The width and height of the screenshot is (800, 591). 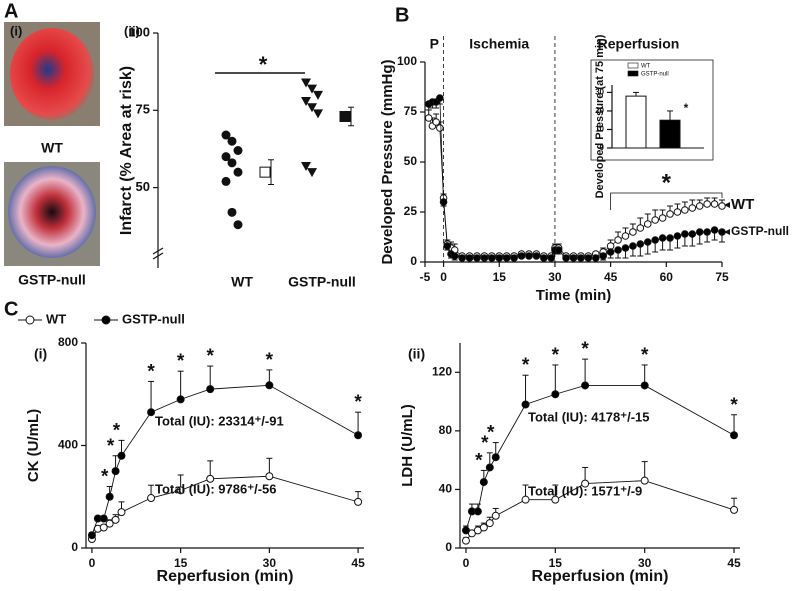 I want to click on total-label: Total (IU): 23314⁺/-91, so click(x=219, y=420).